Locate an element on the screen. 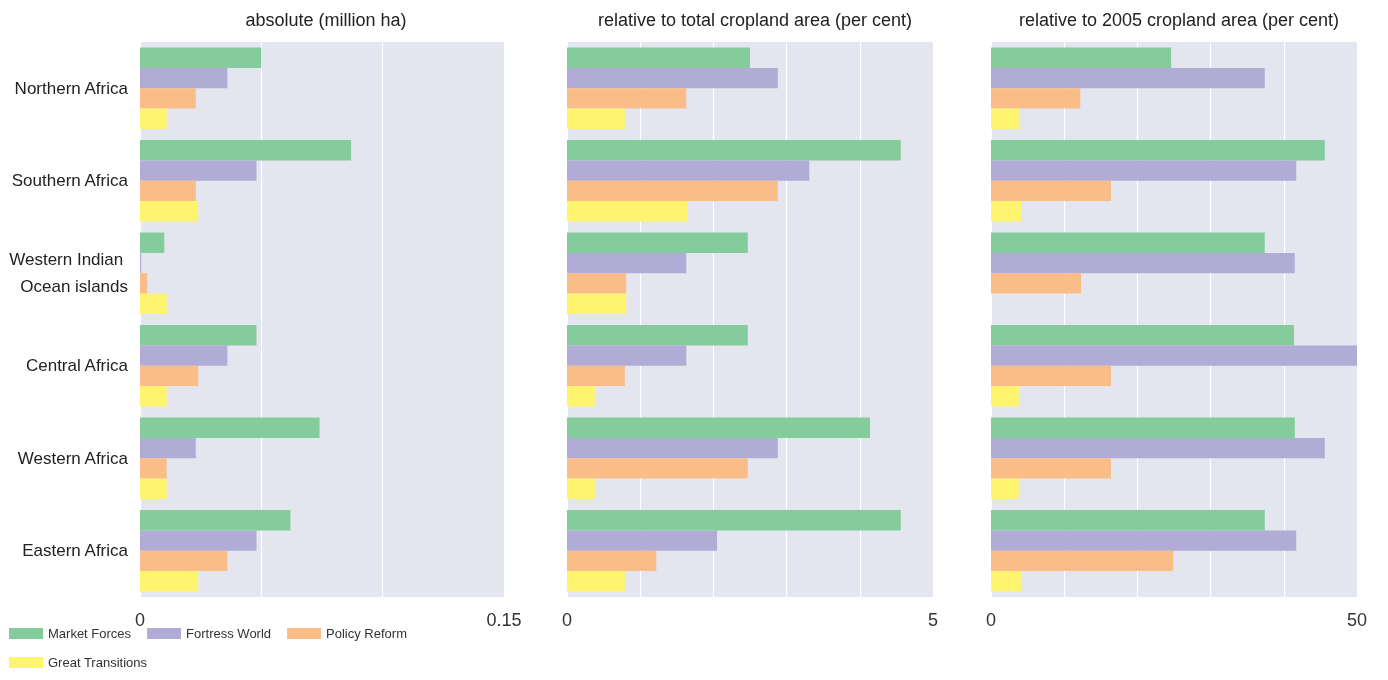 The width and height of the screenshot is (1388, 680). x-tick-label: 0.15 is located at coordinates (504, 620).